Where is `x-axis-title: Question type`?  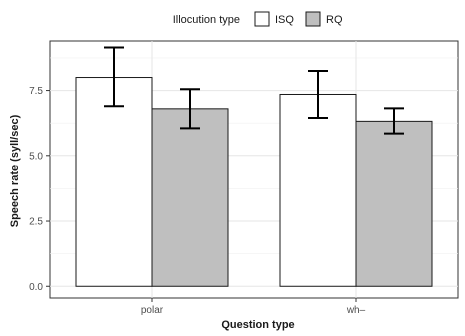
x-axis-title: Question type is located at coordinates (257, 325).